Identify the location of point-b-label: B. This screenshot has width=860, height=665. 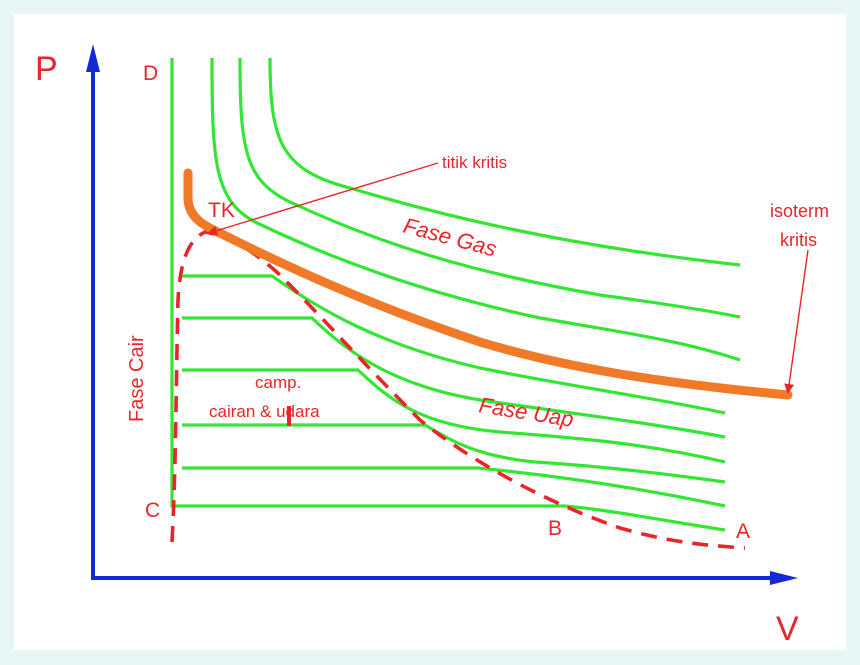
(555, 528).